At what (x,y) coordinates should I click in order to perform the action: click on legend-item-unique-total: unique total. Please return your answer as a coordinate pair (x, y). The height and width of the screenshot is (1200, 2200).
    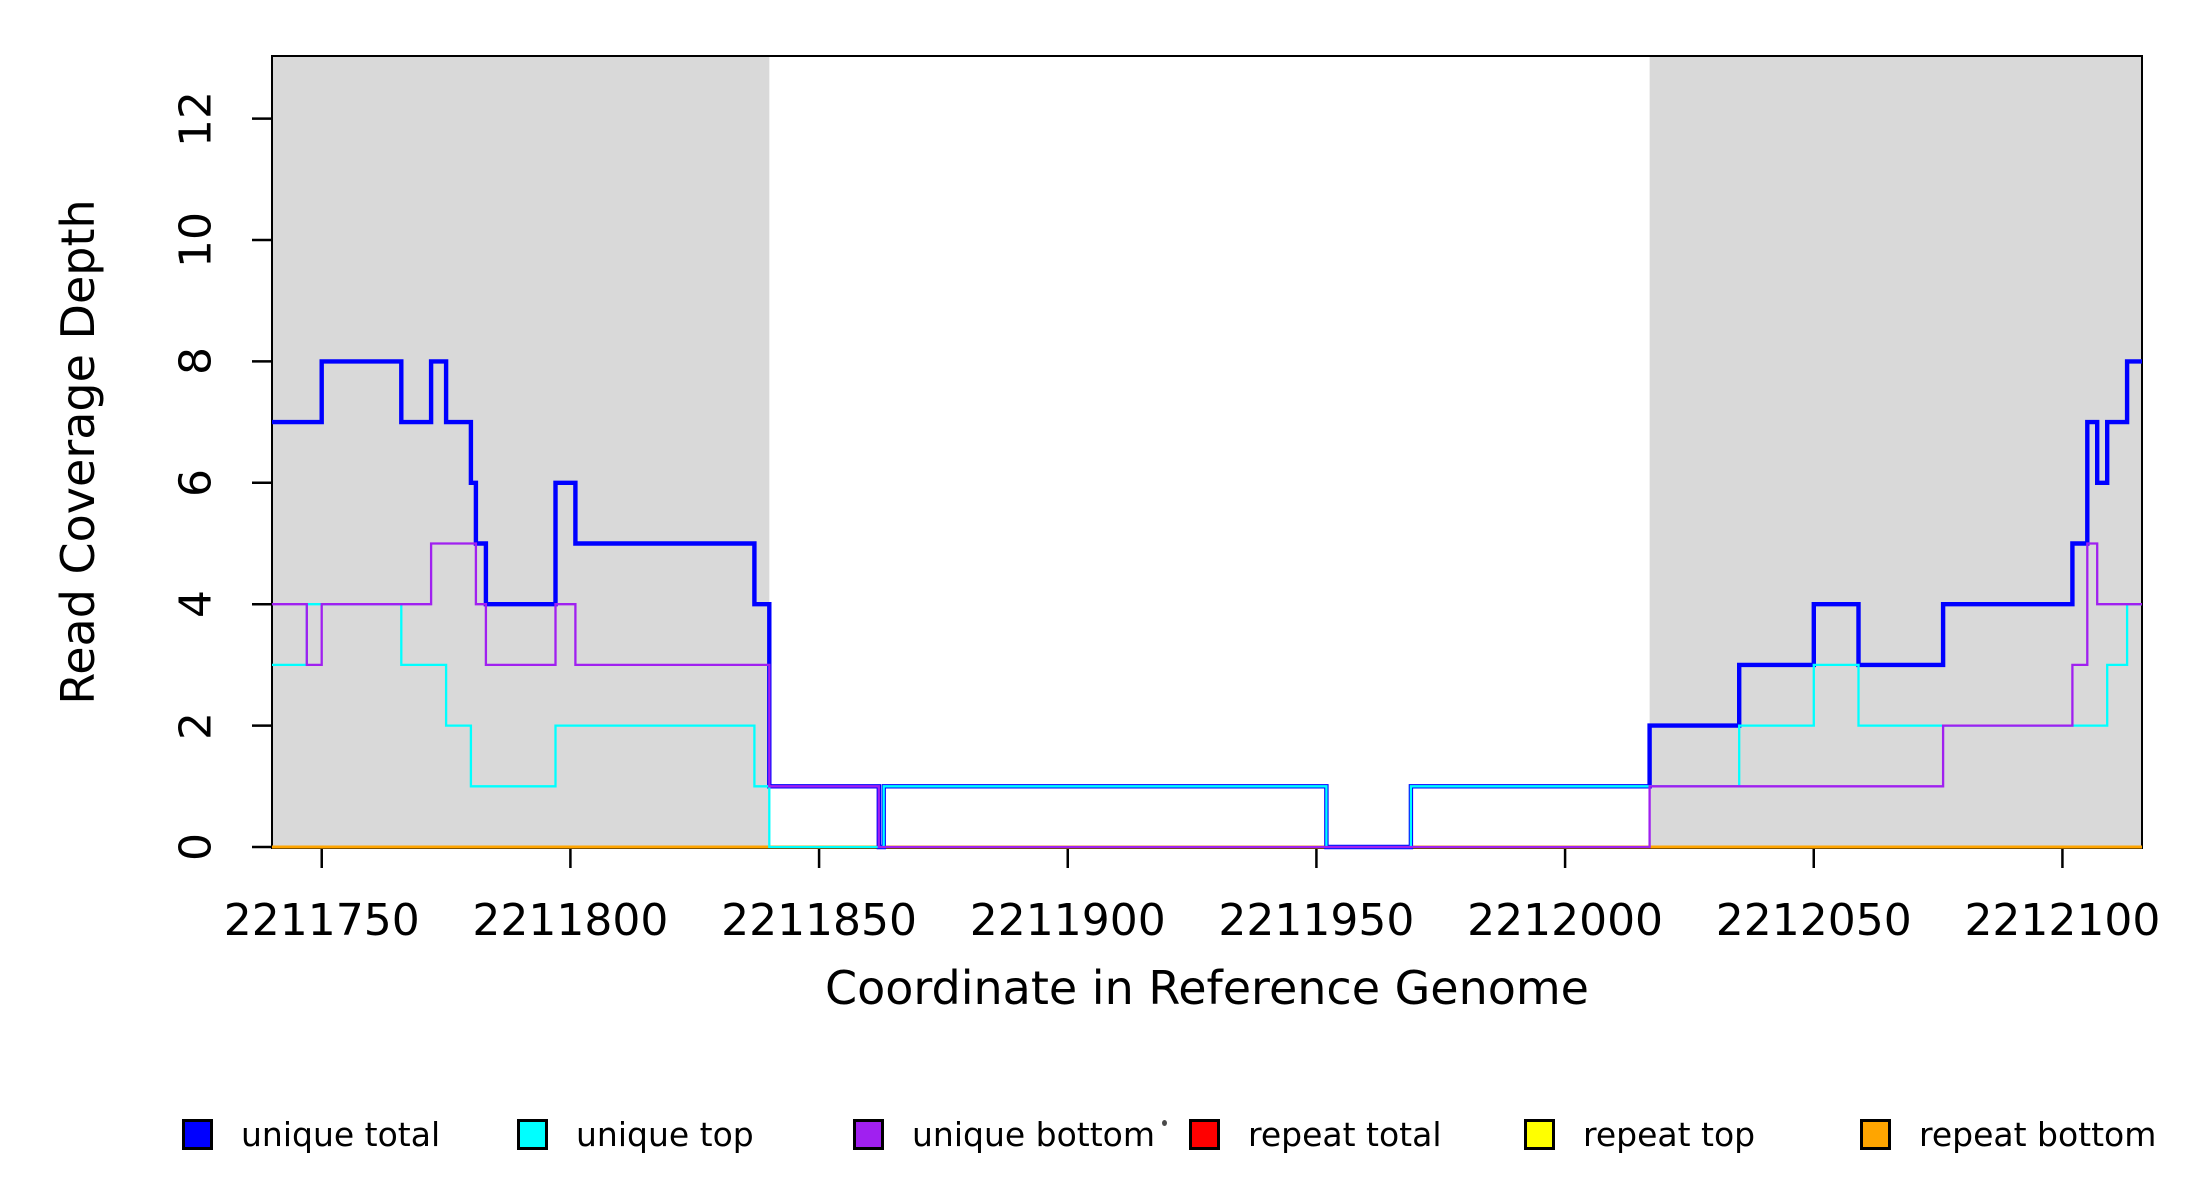
    Looking at the image, I should click on (311, 1134).